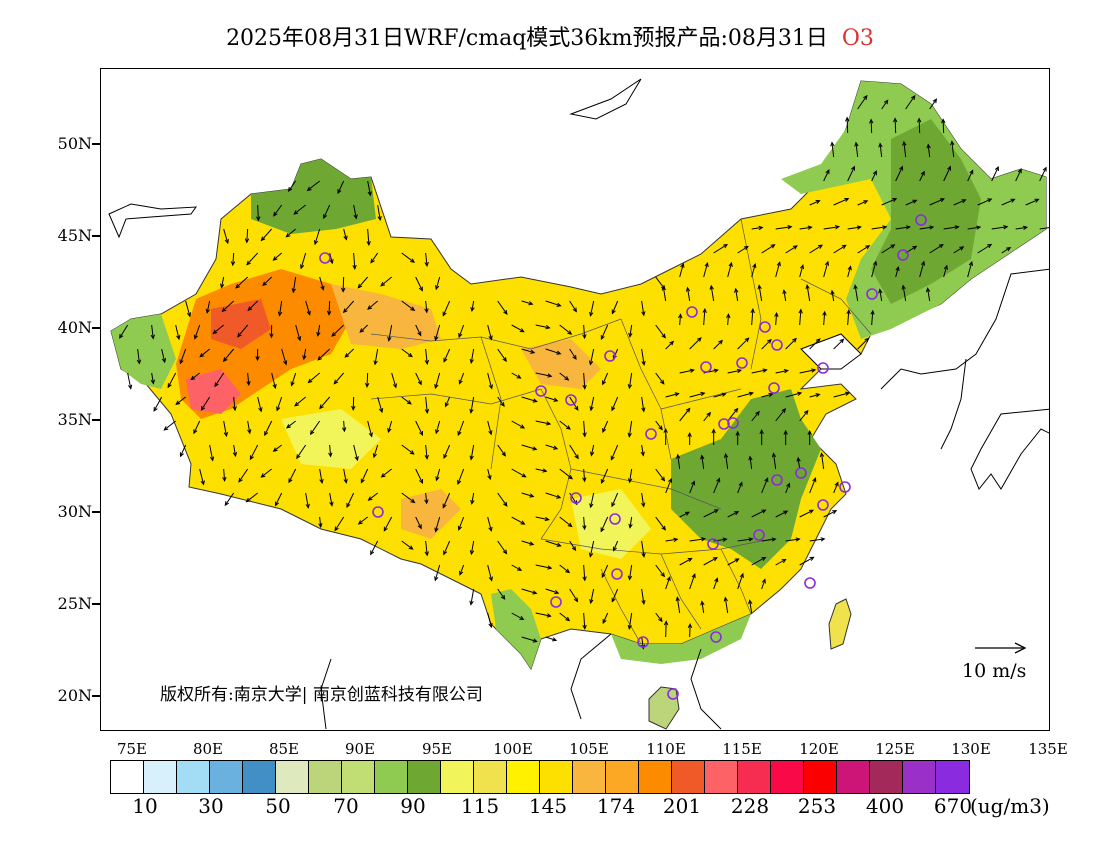  Describe the element at coordinates (211, 806) in the screenshot. I see `colorbar-label: 30` at that location.